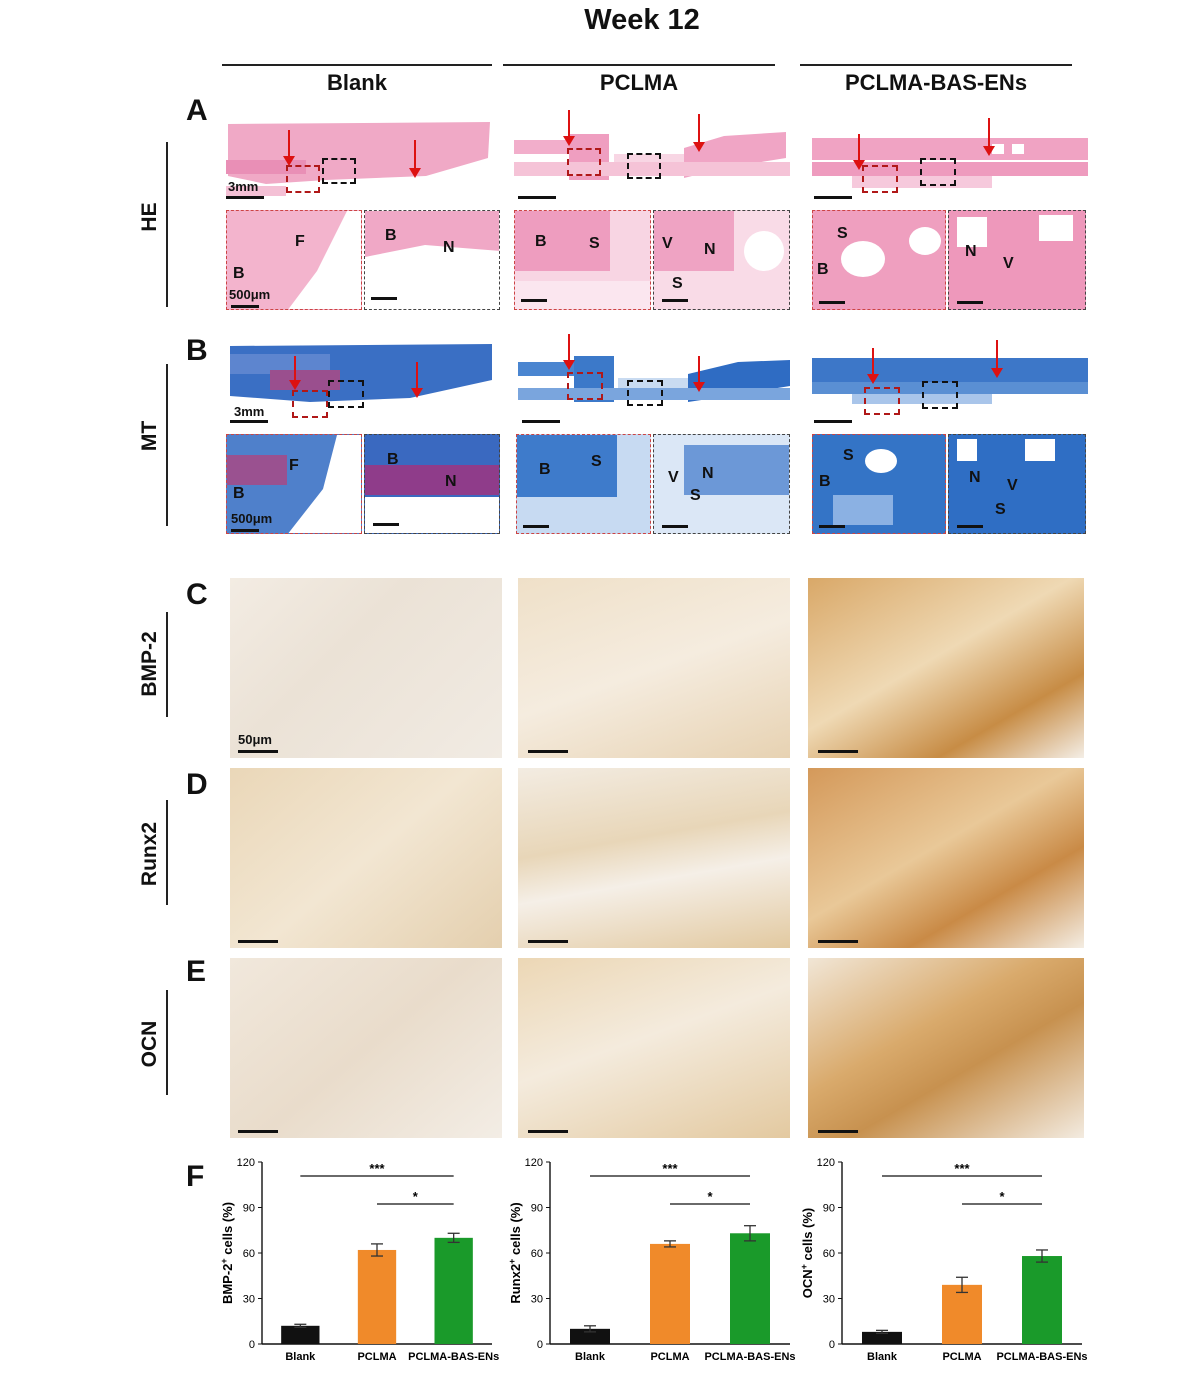  I want to click on row-rule-he, so click(167, 224).